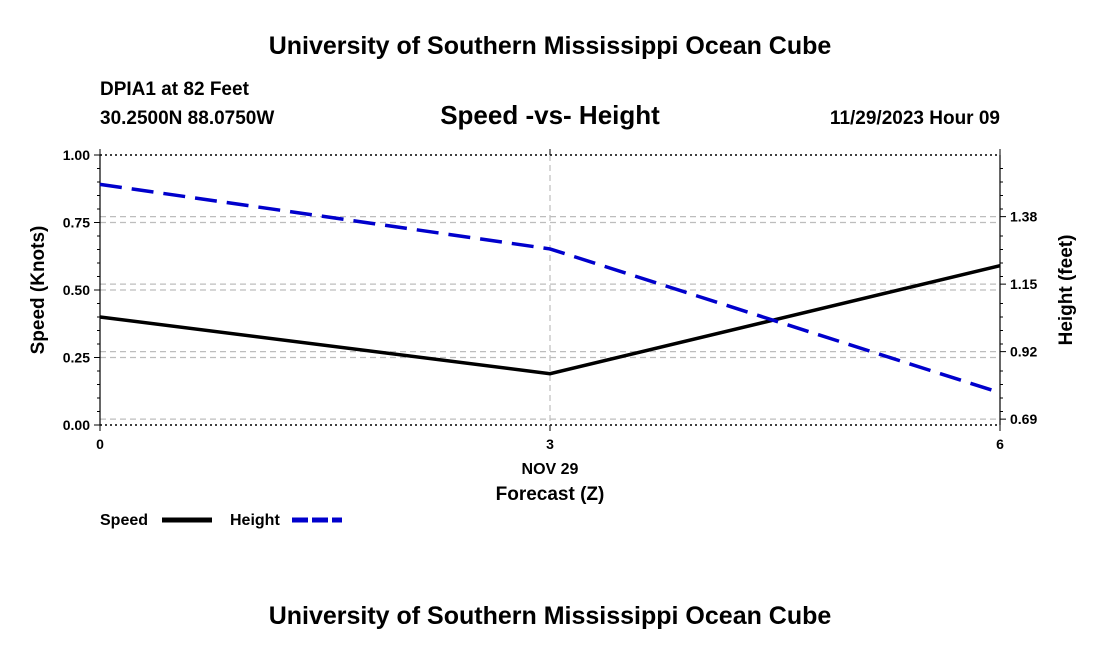  Describe the element at coordinates (550, 444) in the screenshot. I see `x-tick-label: 3` at that location.